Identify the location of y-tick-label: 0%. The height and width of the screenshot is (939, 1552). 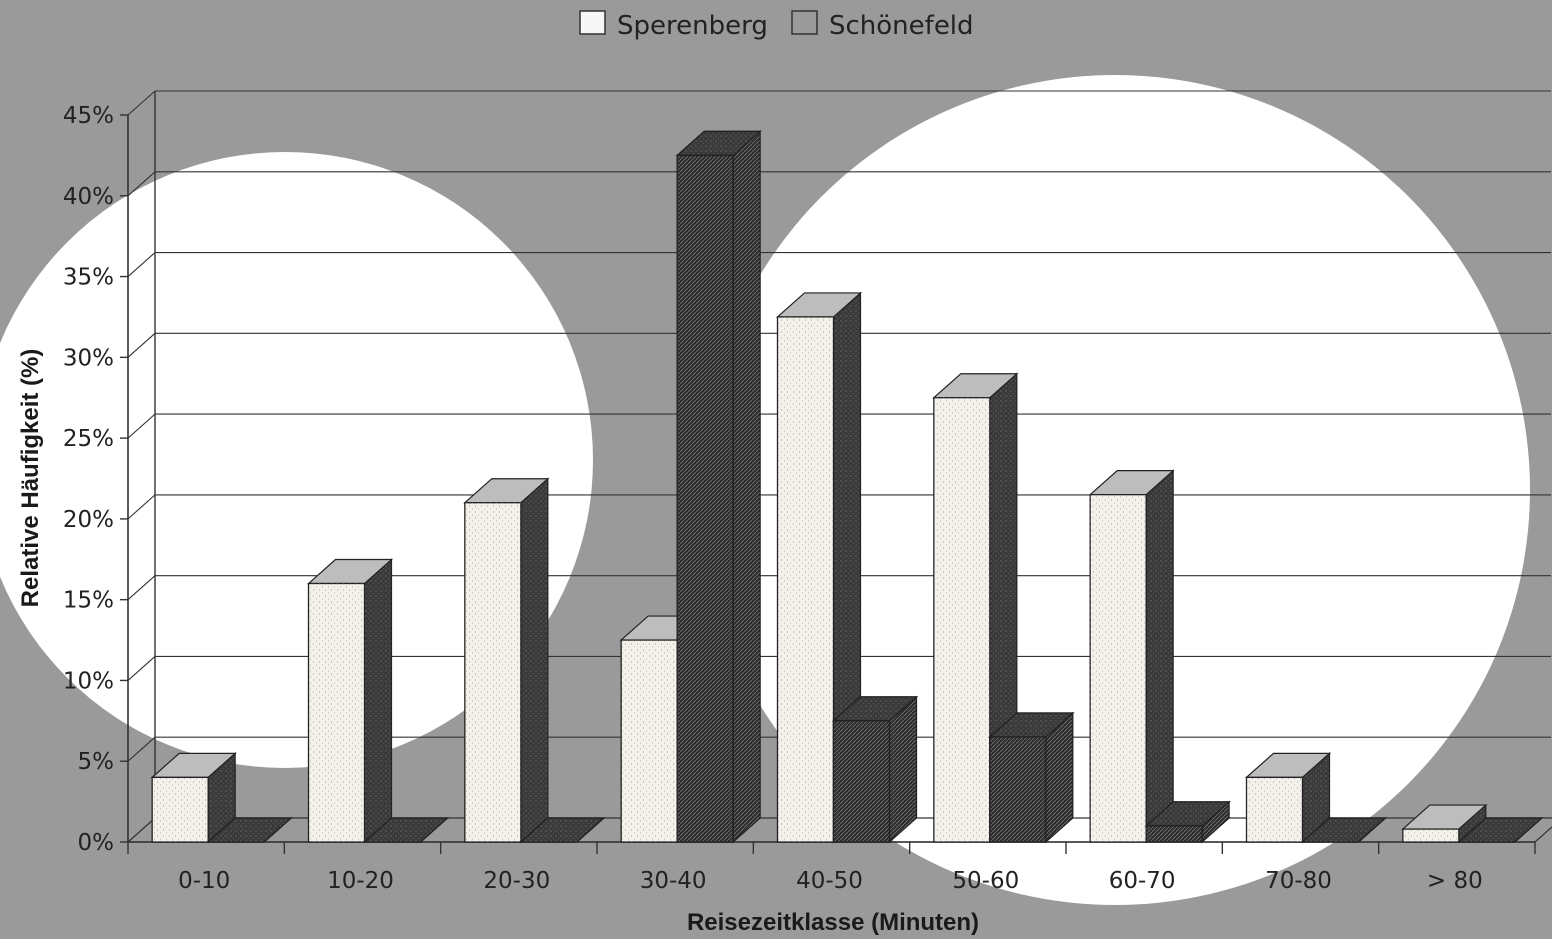
(96, 843).